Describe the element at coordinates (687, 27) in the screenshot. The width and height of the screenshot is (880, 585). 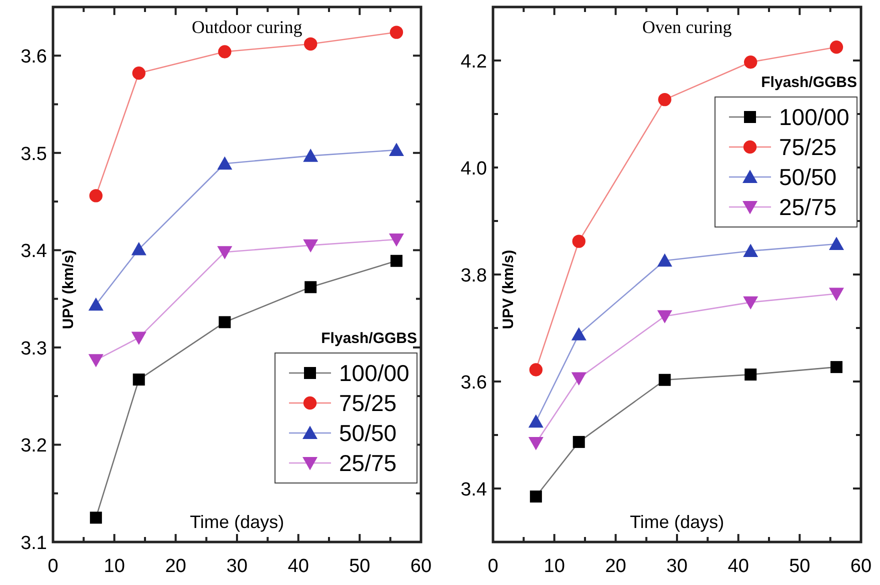
I see `text: Oven curing` at that location.